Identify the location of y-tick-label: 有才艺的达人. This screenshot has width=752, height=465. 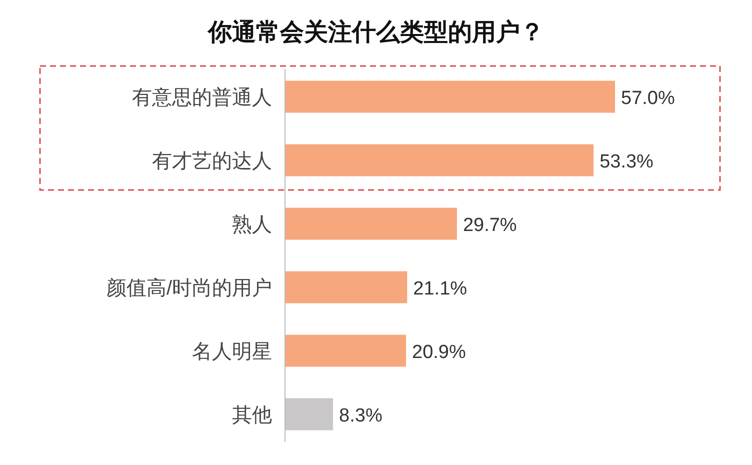
(212, 161).